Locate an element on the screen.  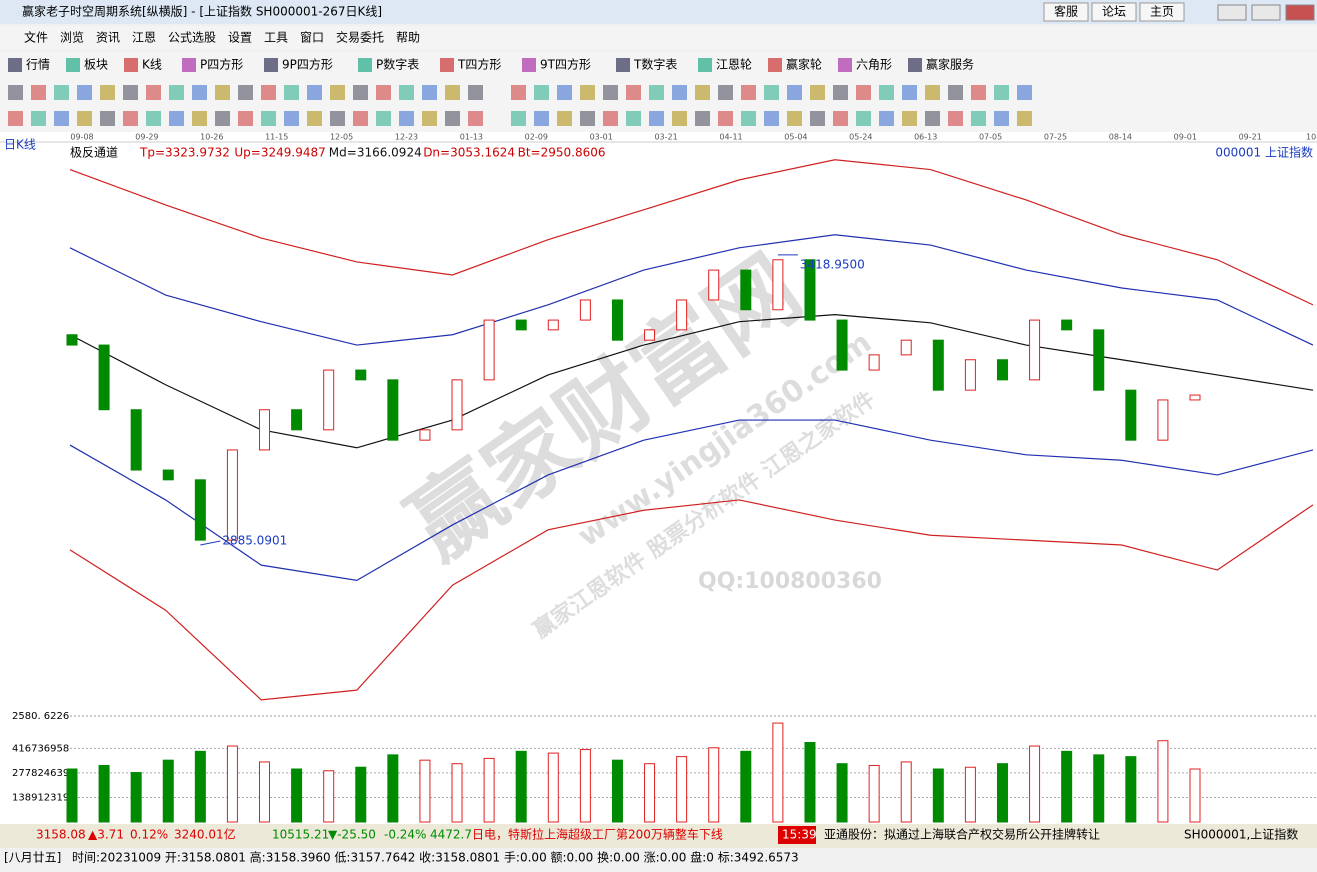
tool-label: 板块 is located at coordinates (96, 65).